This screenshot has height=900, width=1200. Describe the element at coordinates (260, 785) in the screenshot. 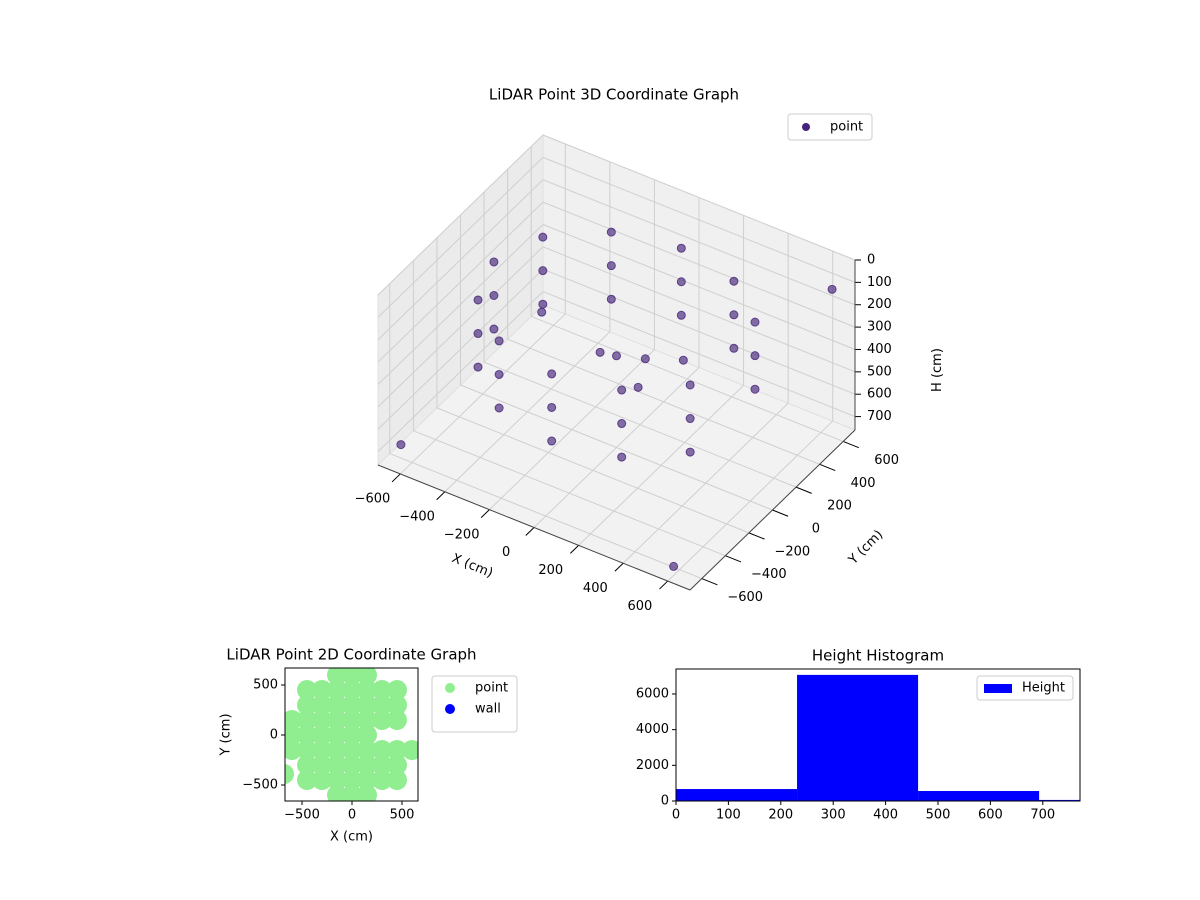

I see `y-tick-label: −500` at that location.